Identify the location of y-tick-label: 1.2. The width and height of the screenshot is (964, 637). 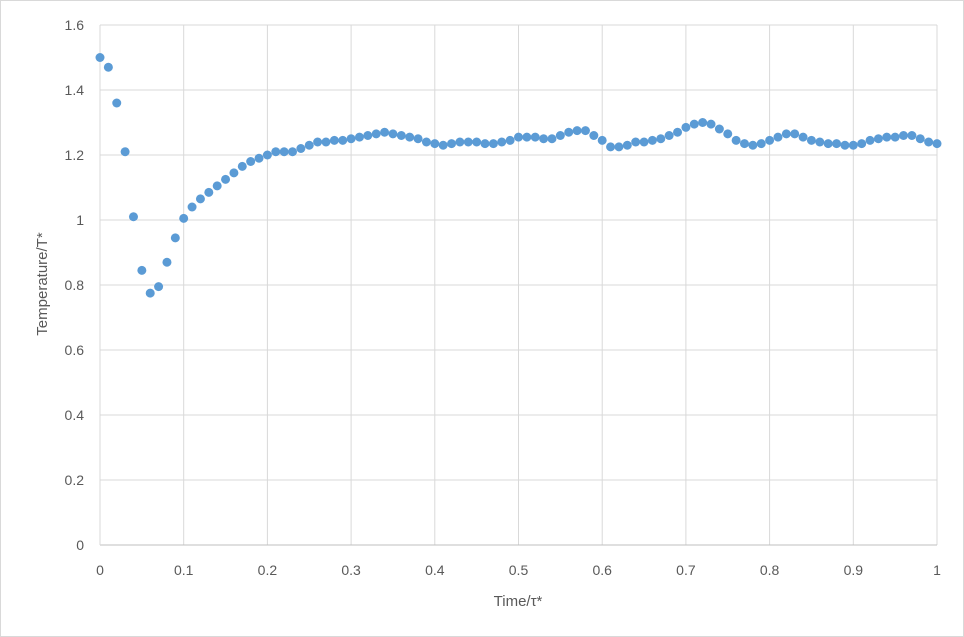
(75, 155).